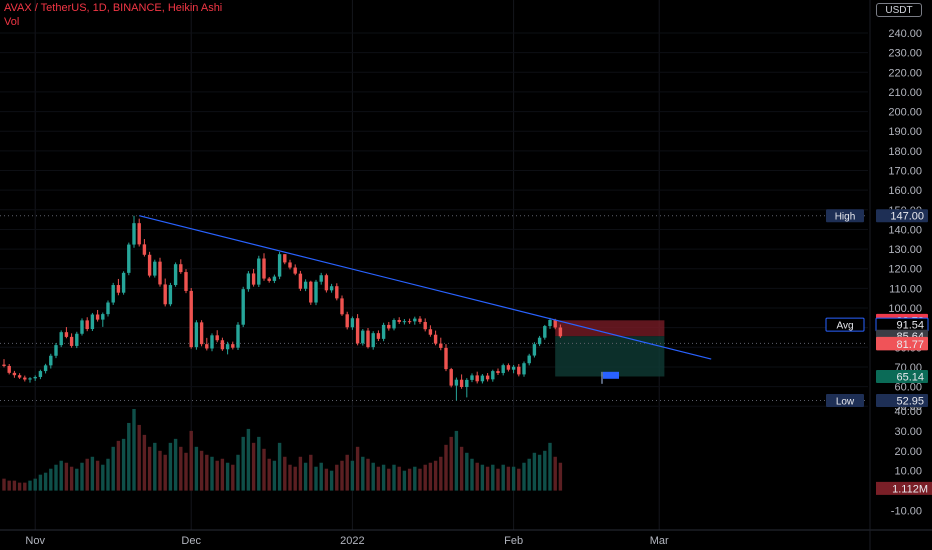  I want to click on position-zones, so click(610, 348).